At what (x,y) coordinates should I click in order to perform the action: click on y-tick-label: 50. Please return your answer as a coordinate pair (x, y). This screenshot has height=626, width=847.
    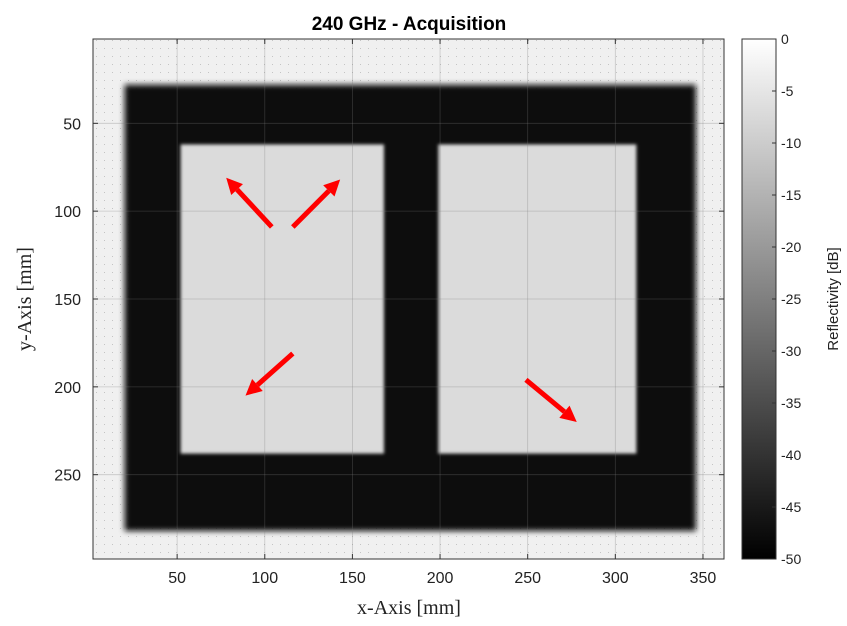
    Looking at the image, I should click on (72, 124).